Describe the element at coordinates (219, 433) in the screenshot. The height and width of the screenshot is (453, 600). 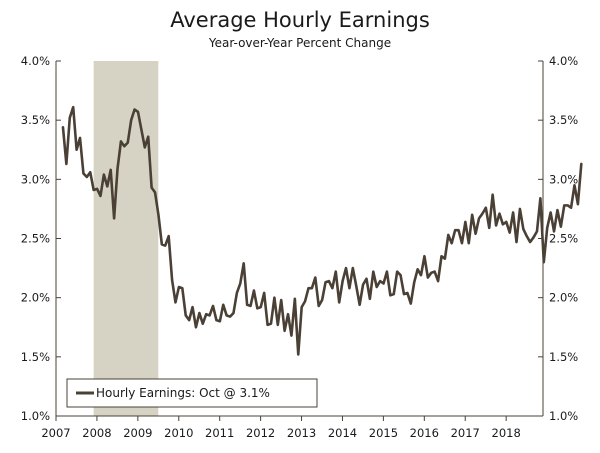
I see `x-tick-label: 2011` at that location.